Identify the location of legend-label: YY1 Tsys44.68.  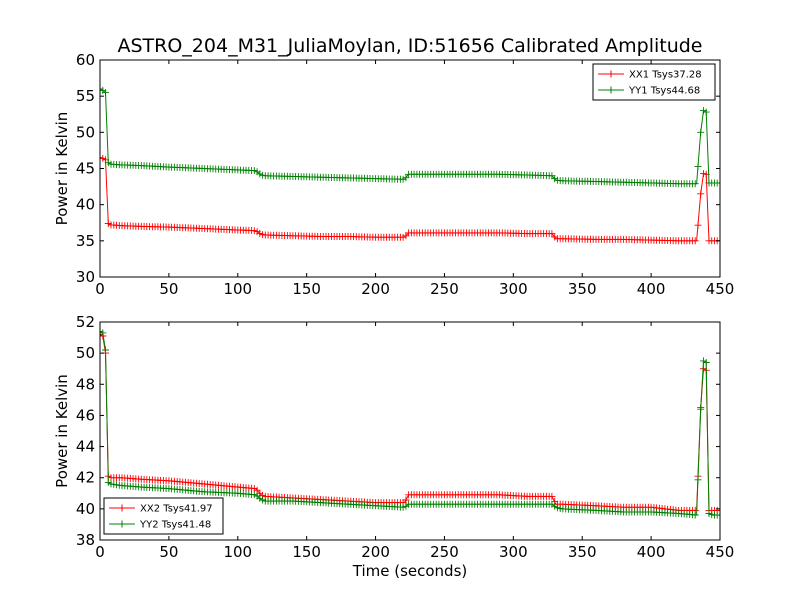
(664, 91).